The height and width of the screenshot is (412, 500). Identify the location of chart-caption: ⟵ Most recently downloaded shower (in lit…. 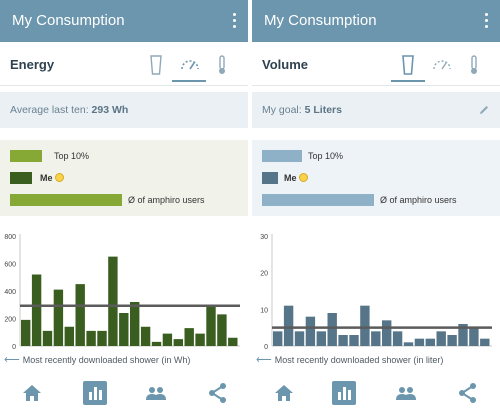
(350, 360).